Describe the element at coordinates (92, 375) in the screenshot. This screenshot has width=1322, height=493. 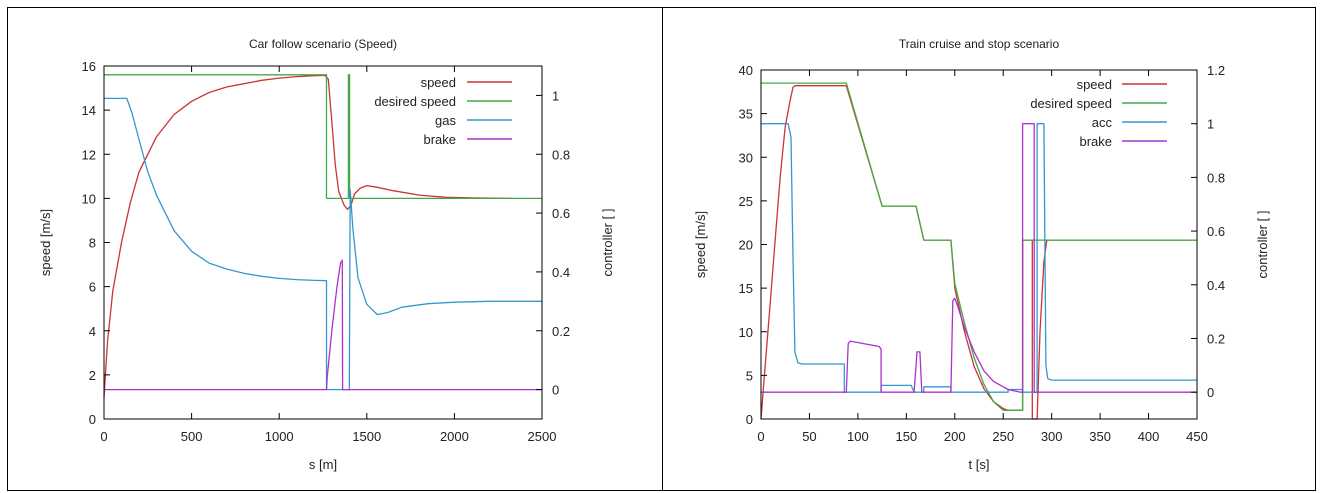
I see `y-tick-label: 2` at that location.